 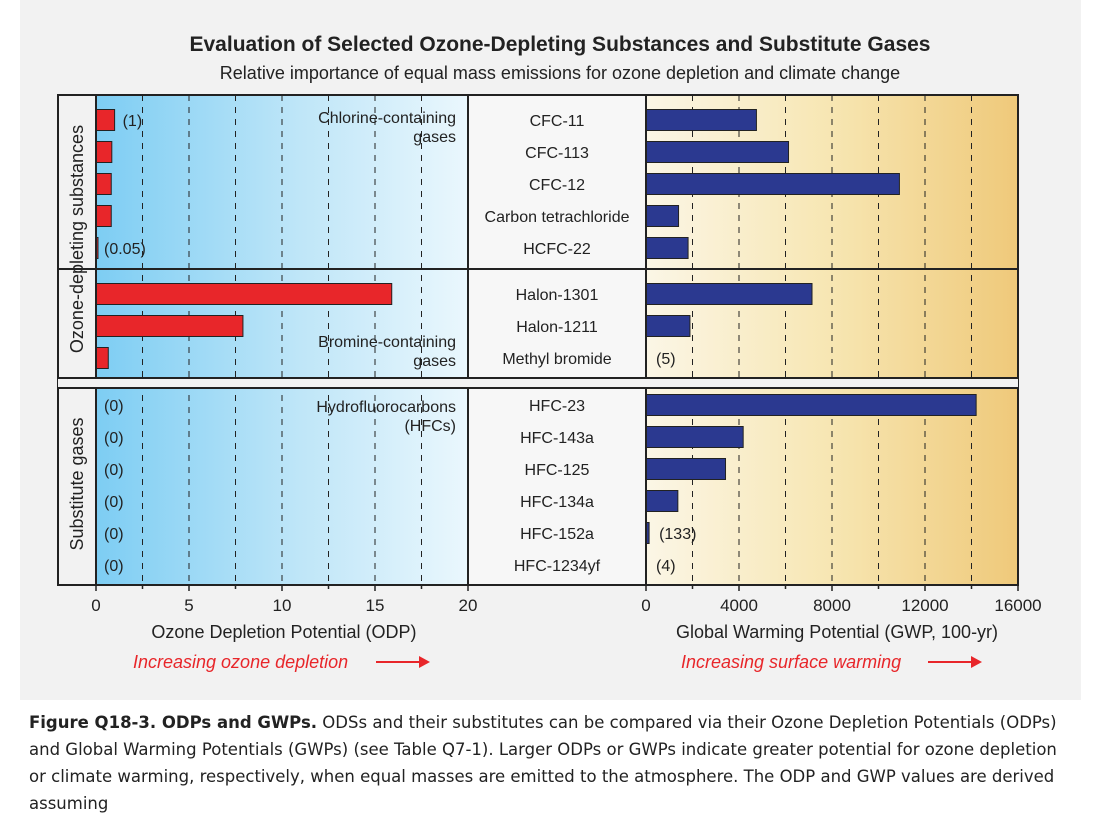 I want to click on gwp-tick-label: 0, so click(x=645, y=605).